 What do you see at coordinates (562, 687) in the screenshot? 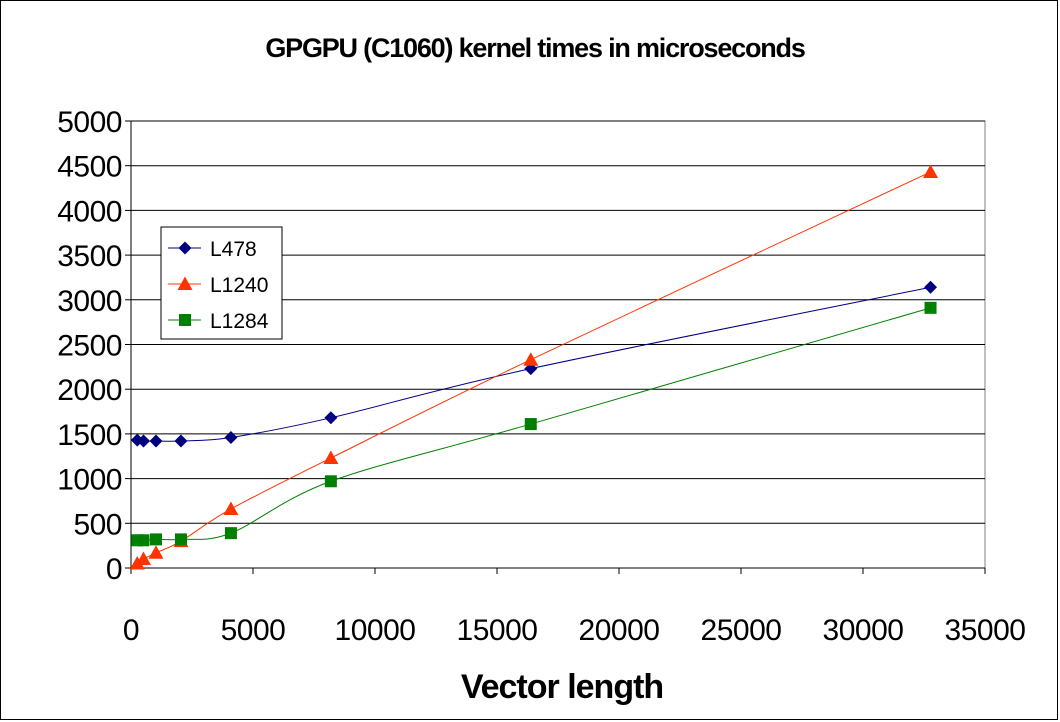
I see `x-axis-title: Vector length` at bounding box center [562, 687].